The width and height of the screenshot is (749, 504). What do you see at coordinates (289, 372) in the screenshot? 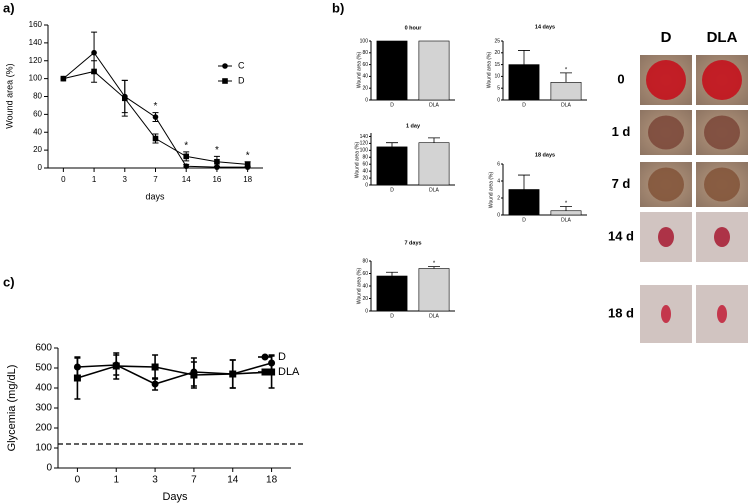
I see `legend-label: DLA` at bounding box center [289, 372].